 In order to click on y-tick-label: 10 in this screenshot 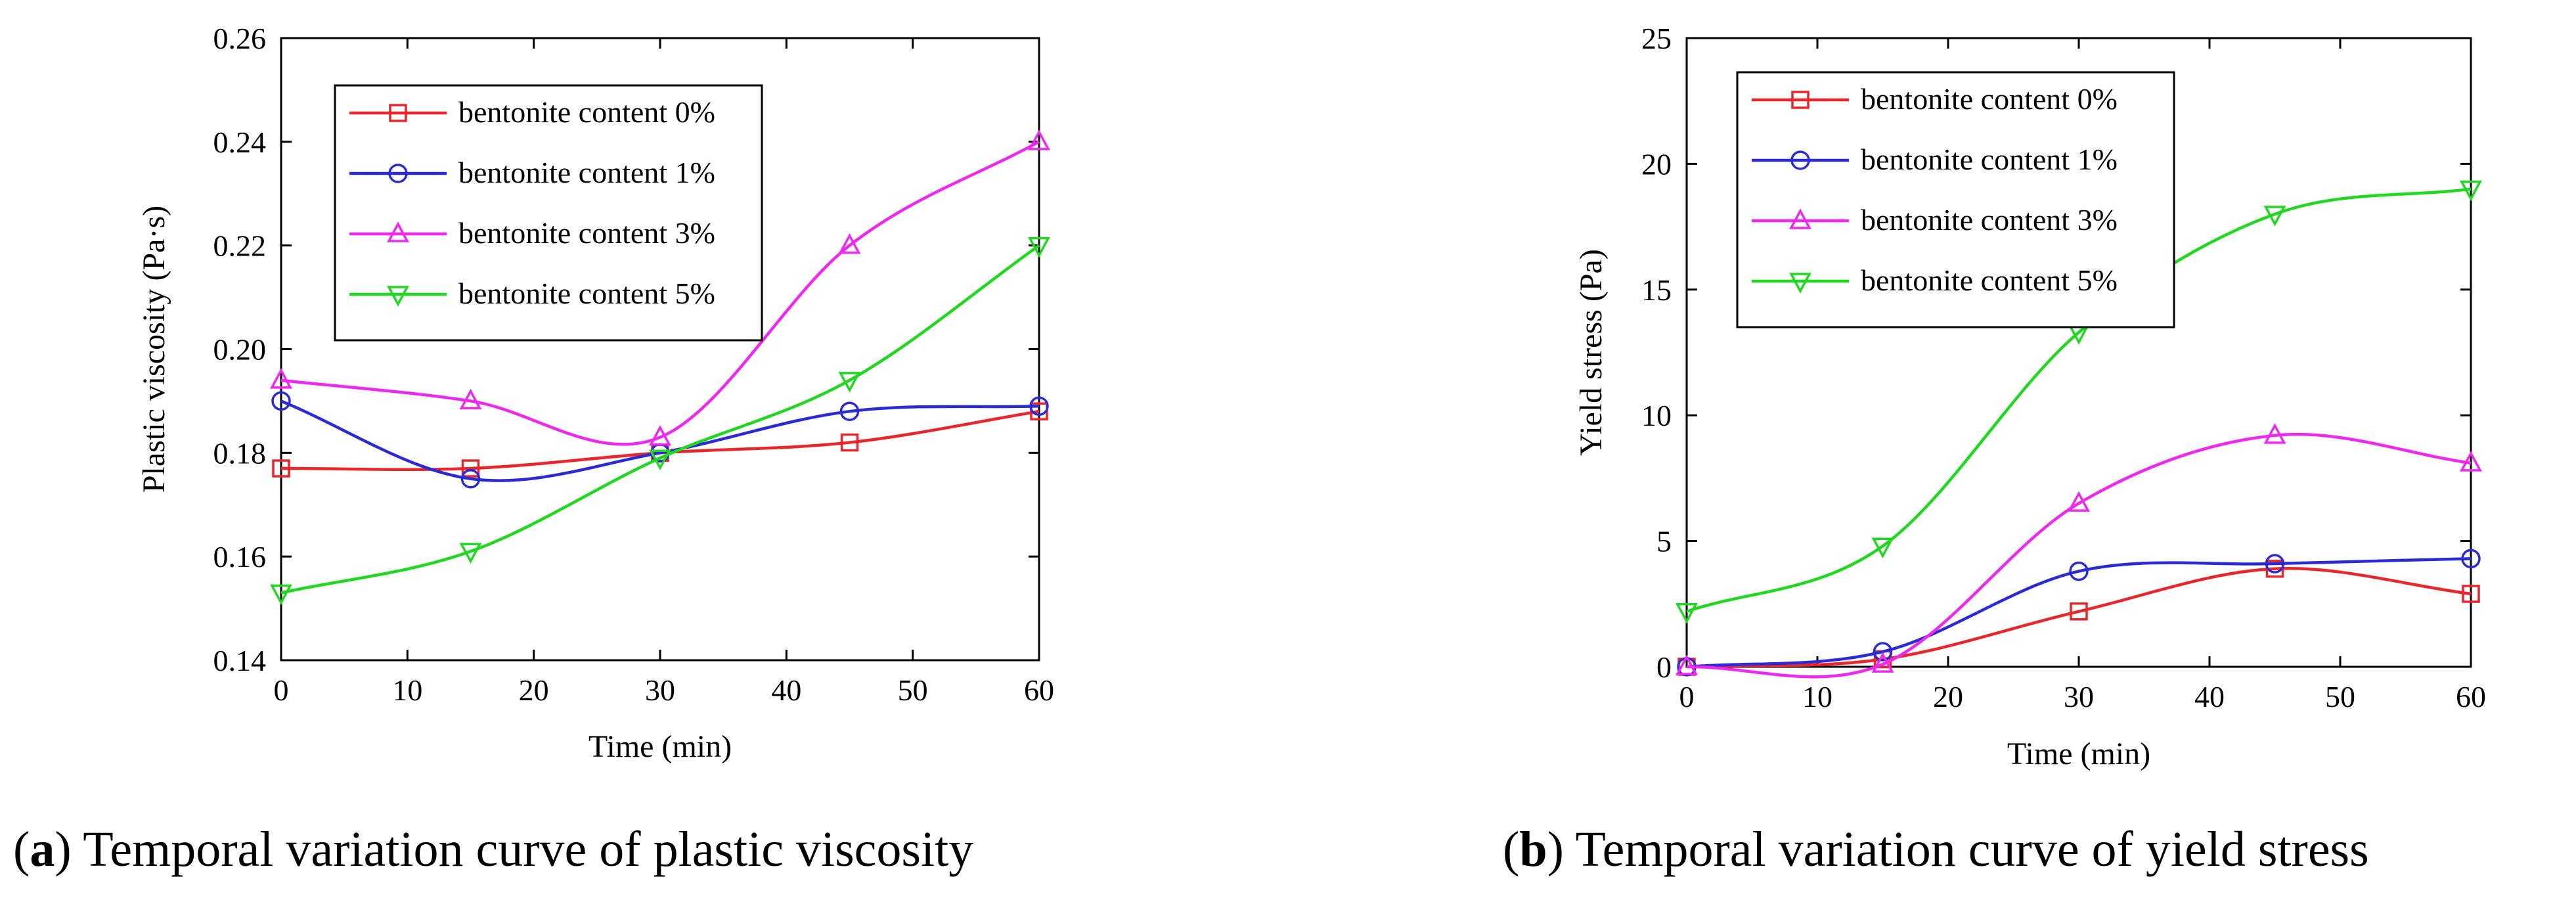, I will do `click(1656, 415)`.